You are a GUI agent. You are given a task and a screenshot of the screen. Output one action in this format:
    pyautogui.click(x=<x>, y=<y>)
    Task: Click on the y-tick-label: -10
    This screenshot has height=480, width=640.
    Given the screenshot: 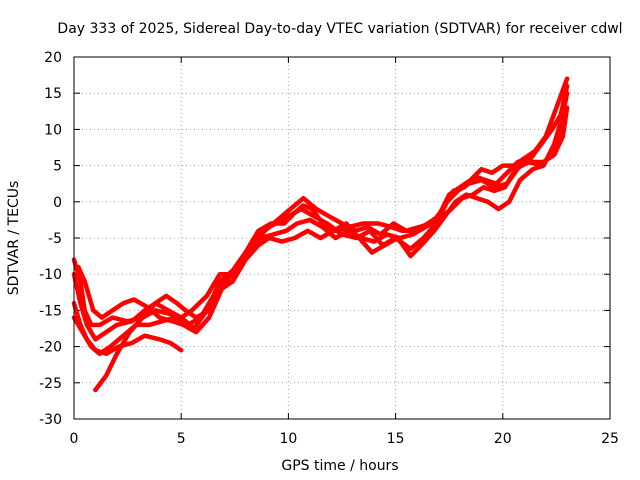 What is the action you would take?
    pyautogui.click(x=50, y=275)
    